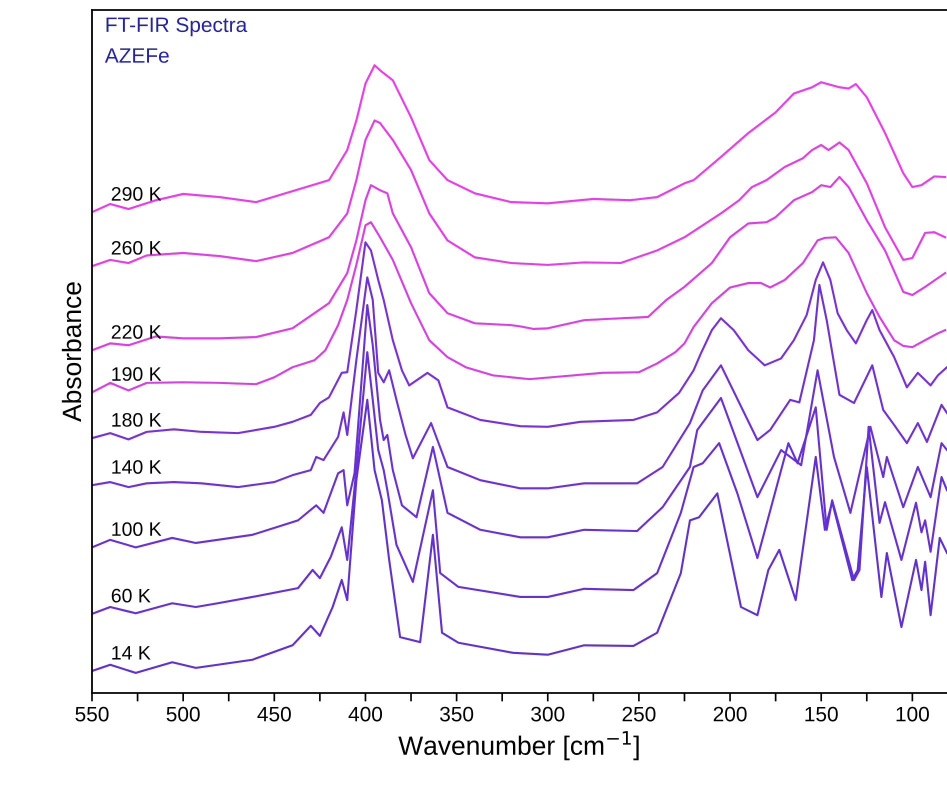  What do you see at coordinates (136, 55) in the screenshot?
I see `chart-subtitle: AZEFe` at bounding box center [136, 55].